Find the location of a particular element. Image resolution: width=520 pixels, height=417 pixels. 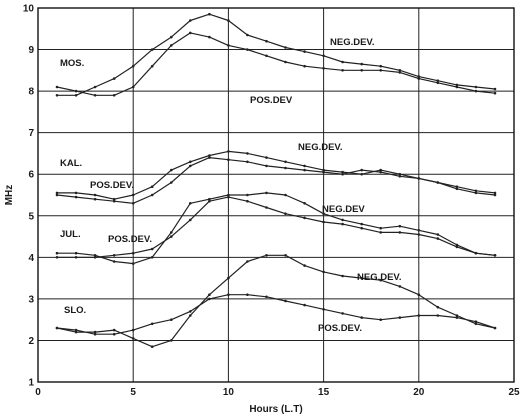

x-tick-label: 15 is located at coordinates (324, 392).